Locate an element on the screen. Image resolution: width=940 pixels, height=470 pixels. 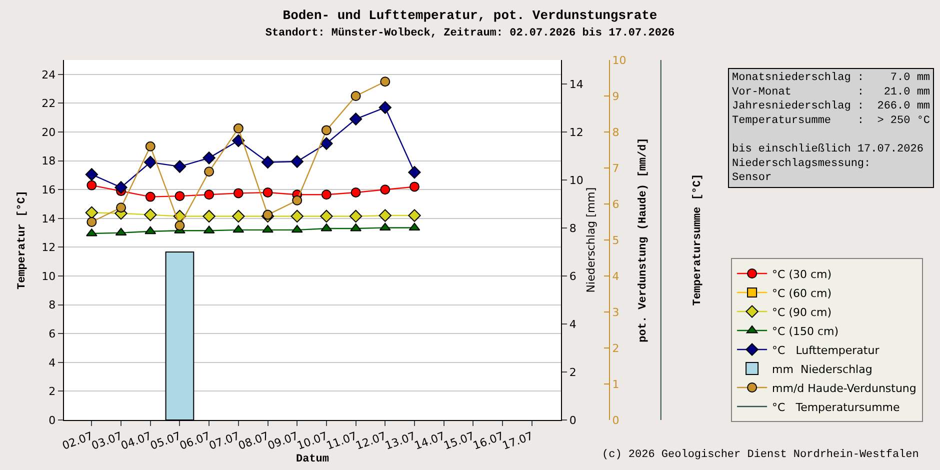
text: (c) 2026 Geologischer Dienst Nordrhein-Westfalen is located at coordinates (760, 455).